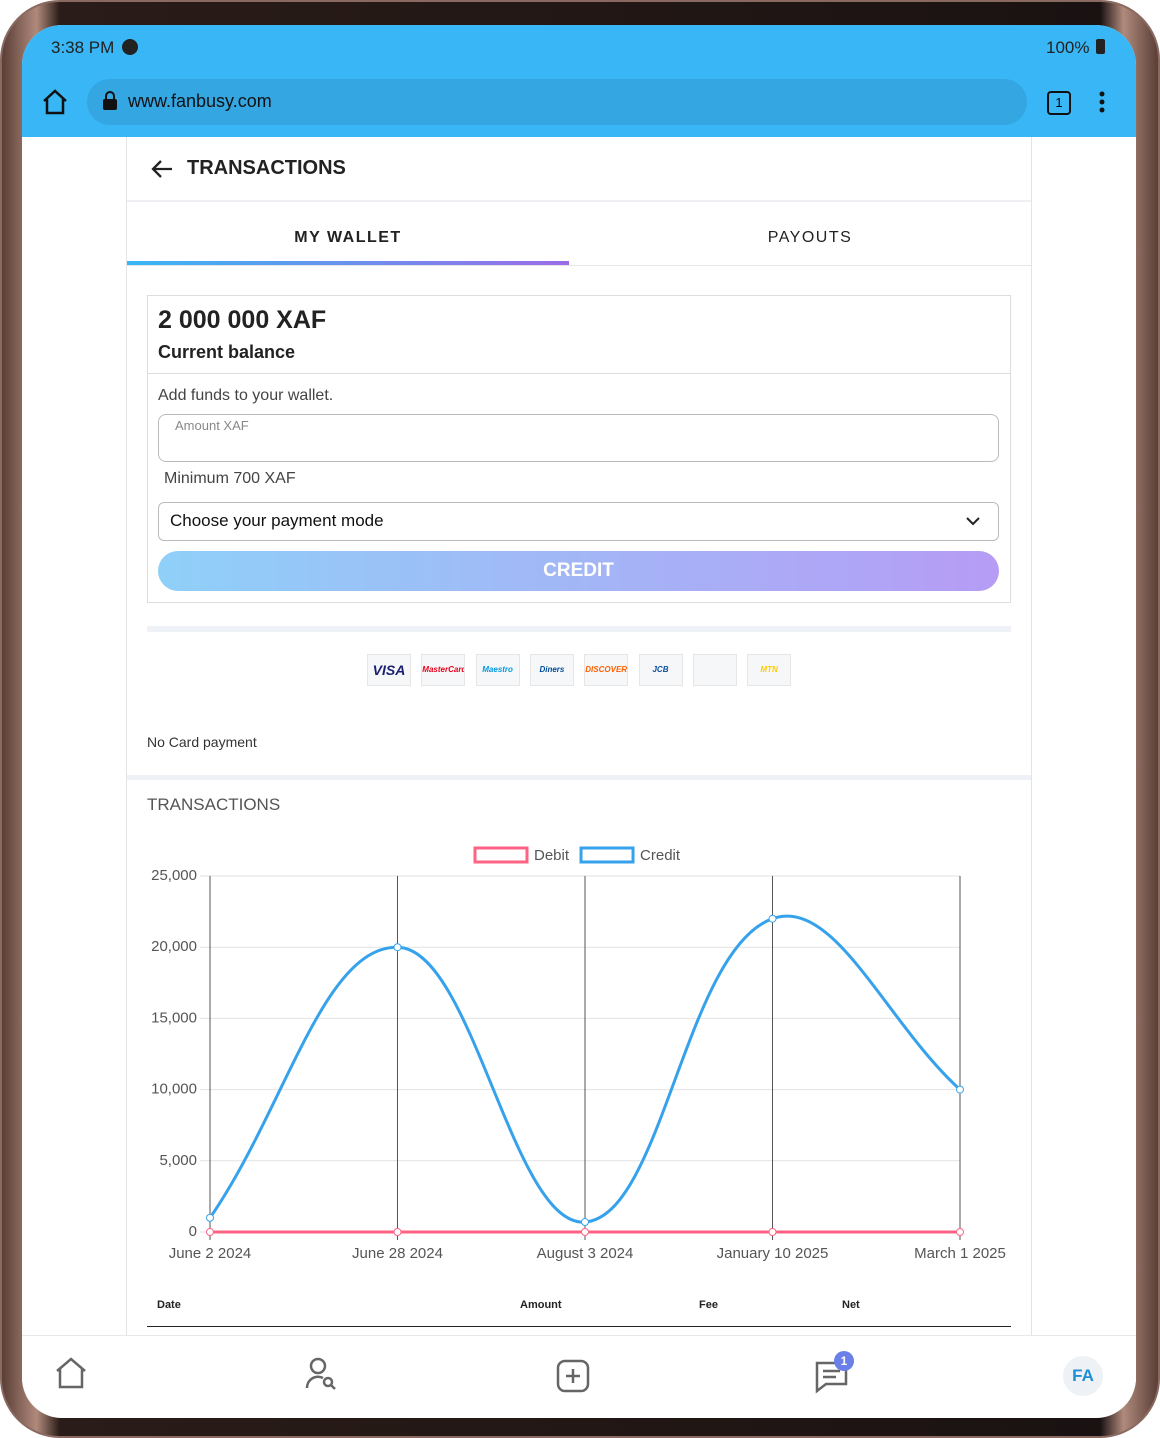  What do you see at coordinates (579, 1326) in the screenshot?
I see `table-rule` at bounding box center [579, 1326].